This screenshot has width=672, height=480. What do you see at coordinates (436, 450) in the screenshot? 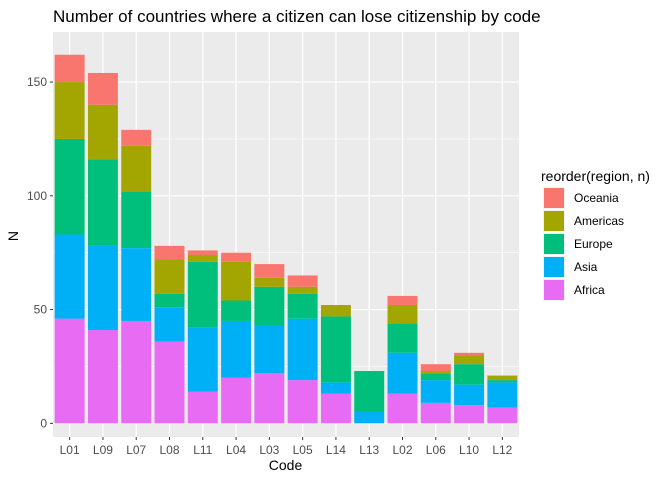
I see `x-tick-label: L06` at bounding box center [436, 450].